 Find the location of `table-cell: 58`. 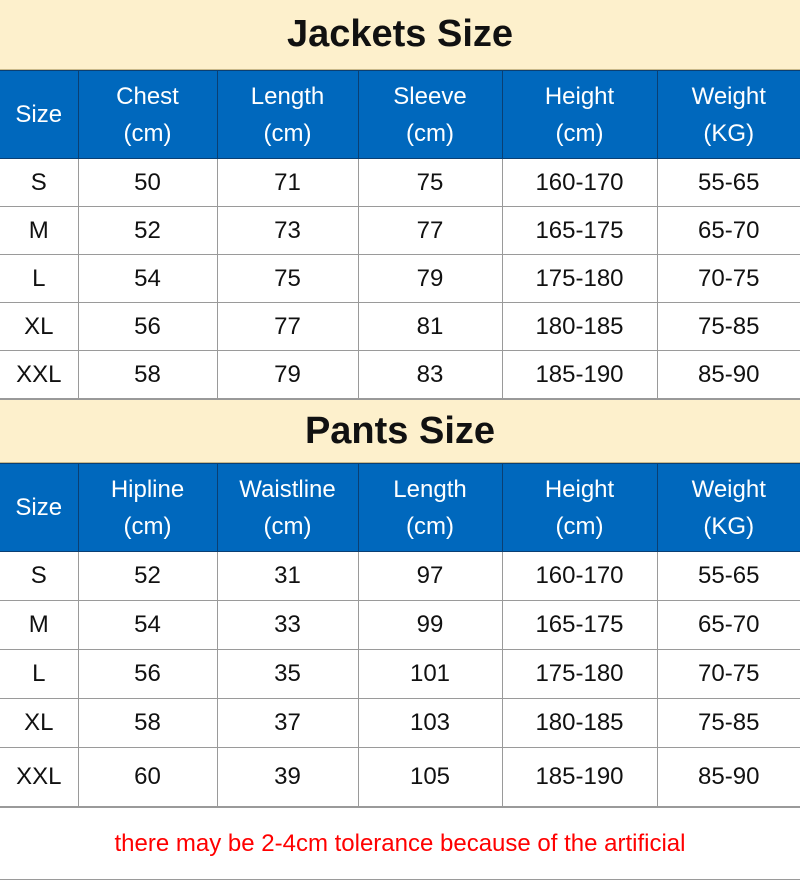

table-cell: 58 is located at coordinates (147, 723).